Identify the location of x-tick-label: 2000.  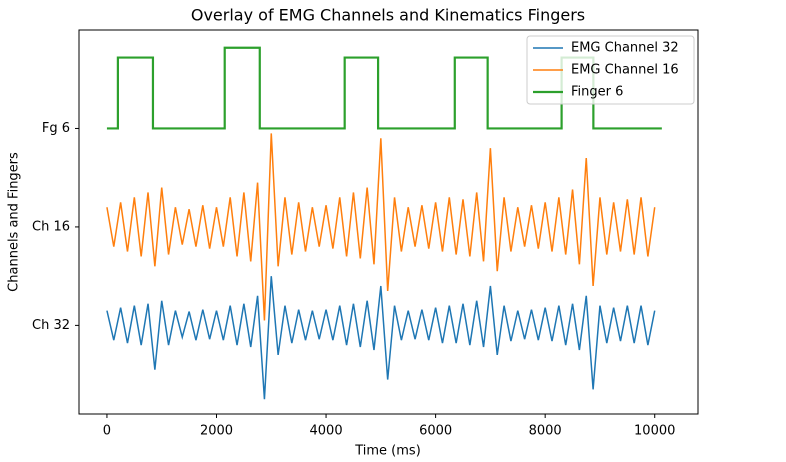
(216, 431).